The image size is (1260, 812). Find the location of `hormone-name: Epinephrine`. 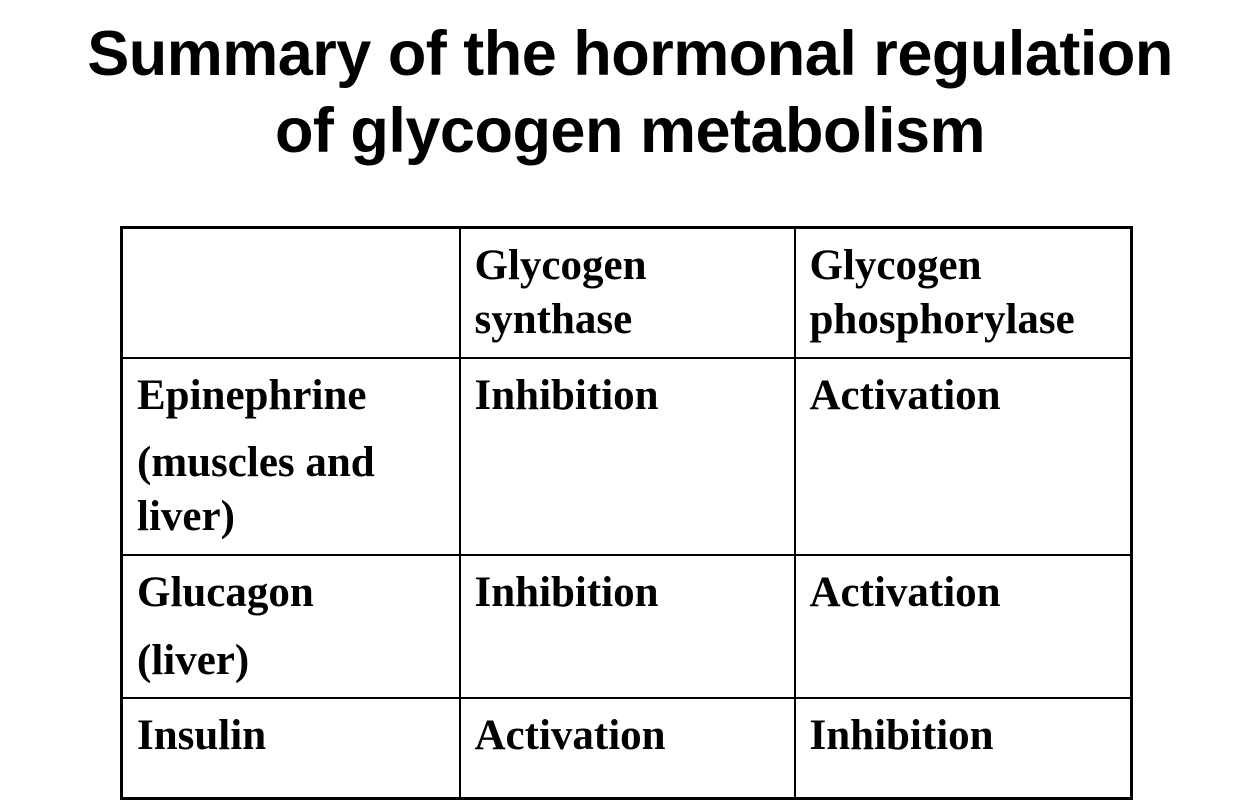

hormone-name: Epinephrine is located at coordinates (252, 395).